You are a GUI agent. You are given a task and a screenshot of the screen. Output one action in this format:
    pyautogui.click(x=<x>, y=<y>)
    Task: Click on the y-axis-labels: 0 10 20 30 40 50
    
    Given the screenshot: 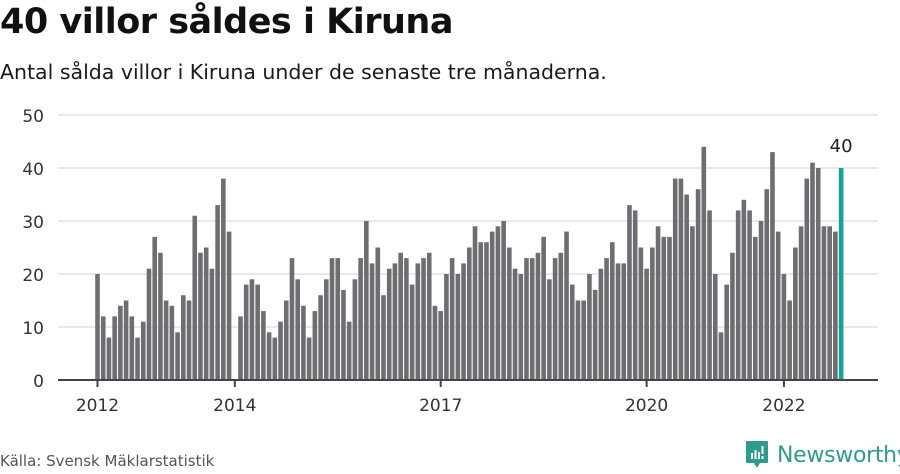 What is the action you would take?
    pyautogui.click(x=33, y=249)
    